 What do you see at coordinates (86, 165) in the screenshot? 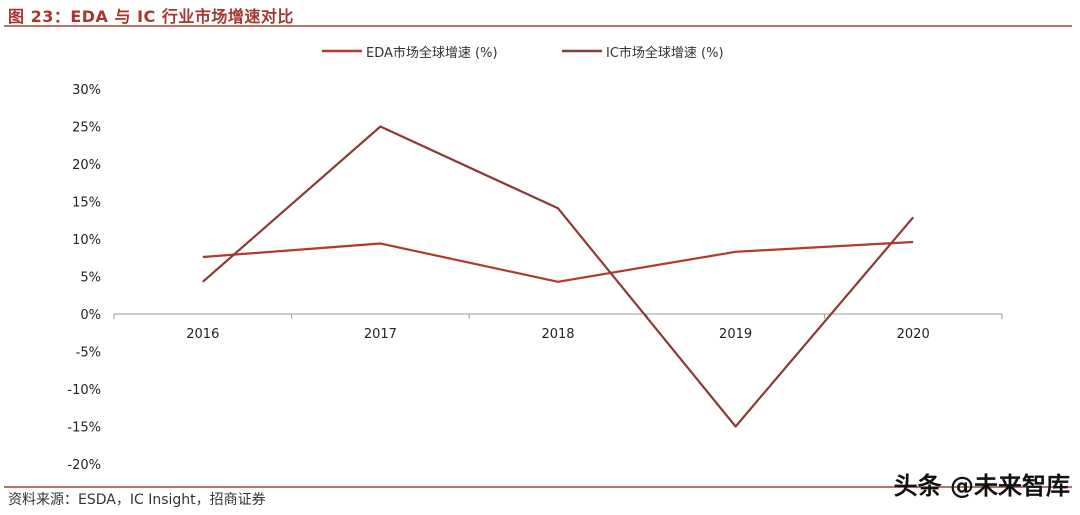
I see `y-tick-label: 20%` at bounding box center [86, 165].